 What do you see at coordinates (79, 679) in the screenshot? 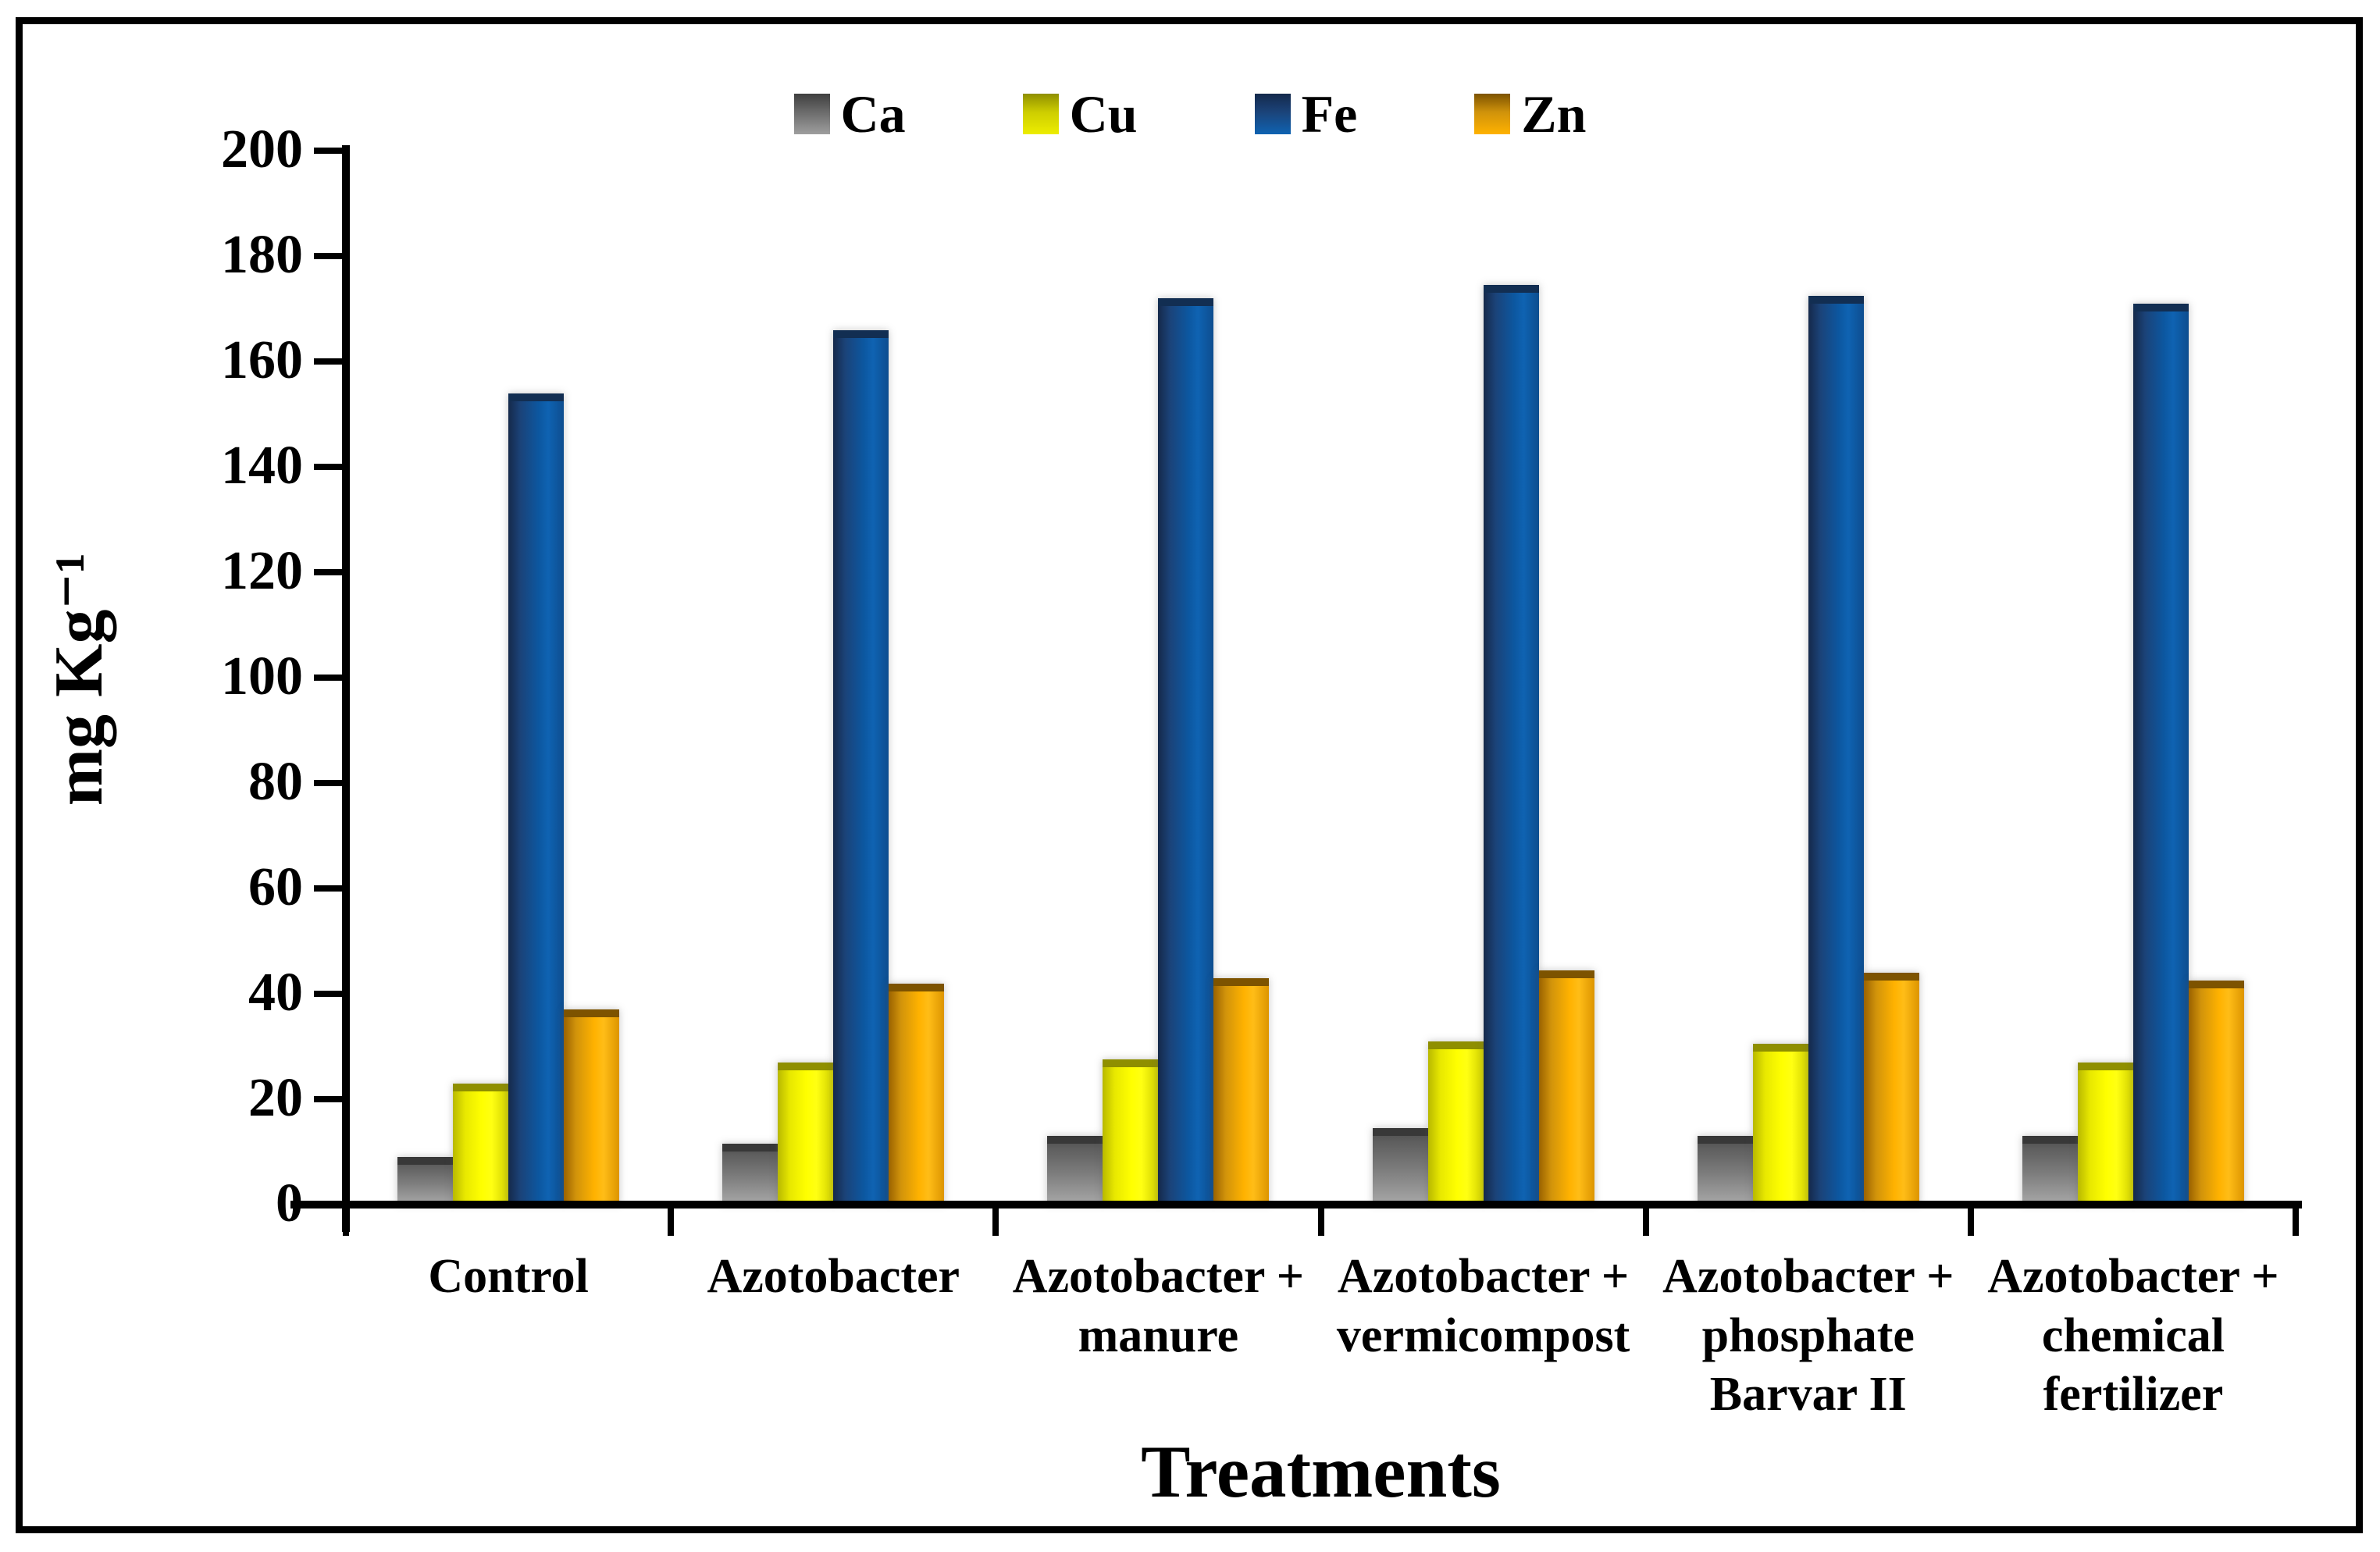
I see `y-axis-title: mg Kg⁻¹` at bounding box center [79, 679].